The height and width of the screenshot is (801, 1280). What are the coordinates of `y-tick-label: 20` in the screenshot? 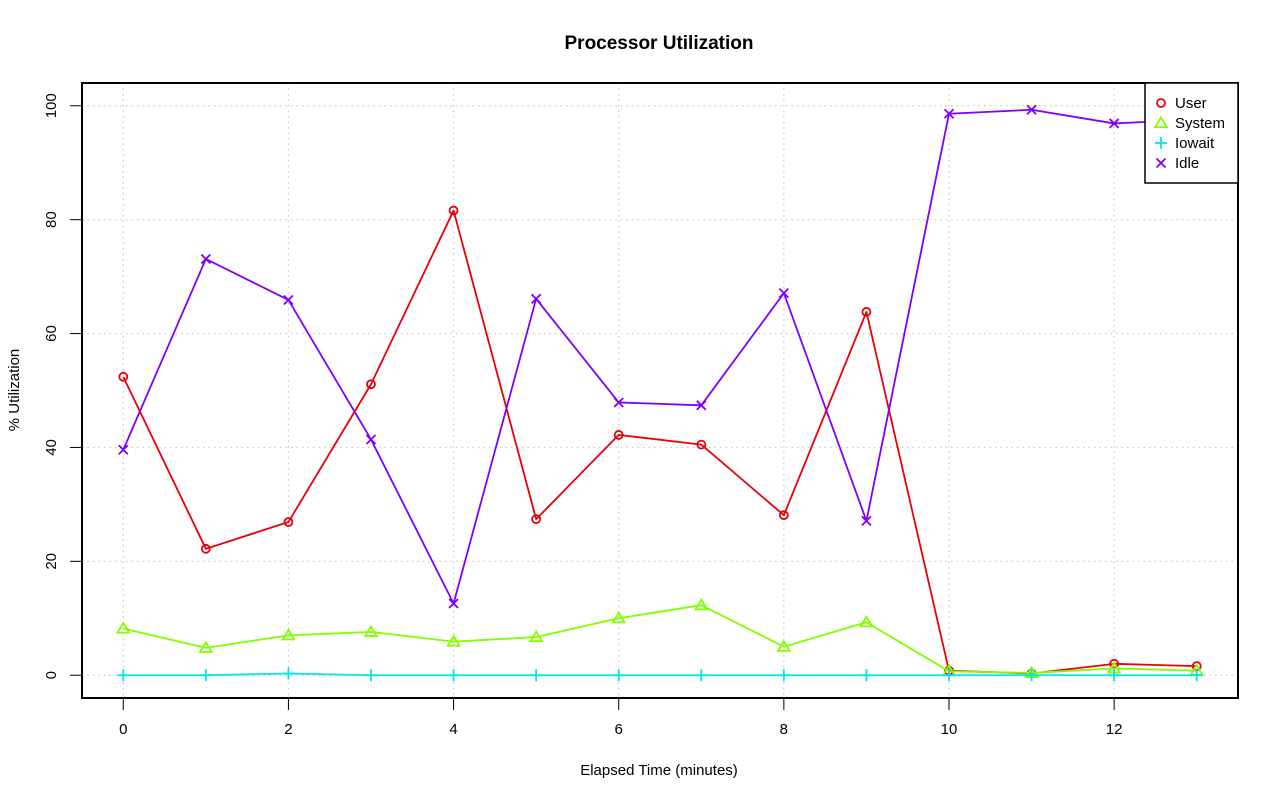 It's located at (51, 561).